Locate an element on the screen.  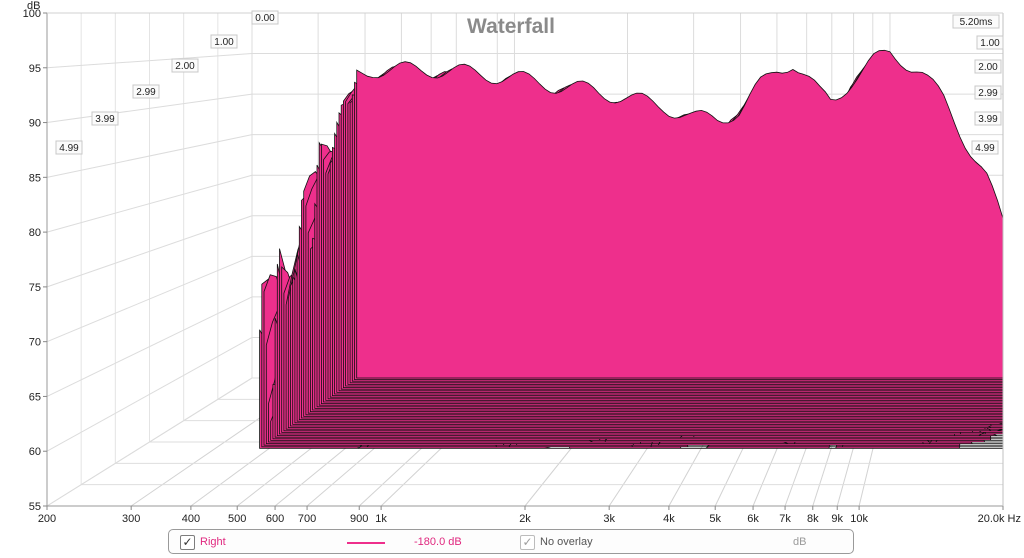
level-value: -180.0 dB is located at coordinates (438, 542).